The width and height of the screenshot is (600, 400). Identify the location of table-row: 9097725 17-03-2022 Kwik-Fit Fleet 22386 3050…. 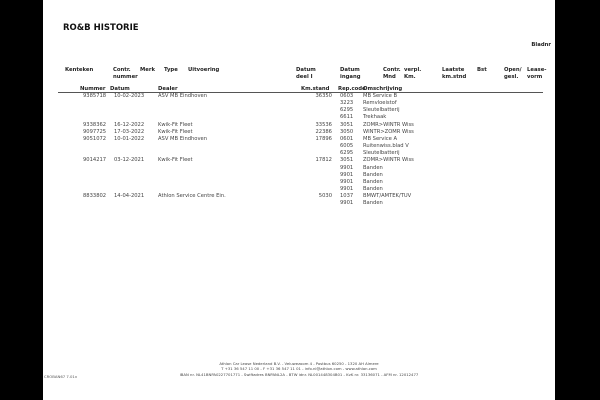
(299, 132).